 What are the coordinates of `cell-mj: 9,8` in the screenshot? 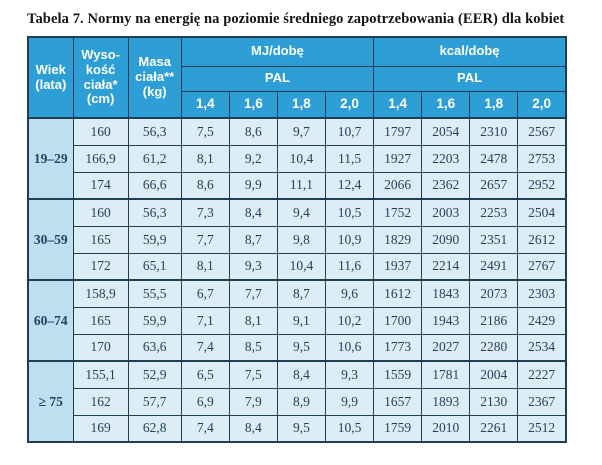 It's located at (301, 239).